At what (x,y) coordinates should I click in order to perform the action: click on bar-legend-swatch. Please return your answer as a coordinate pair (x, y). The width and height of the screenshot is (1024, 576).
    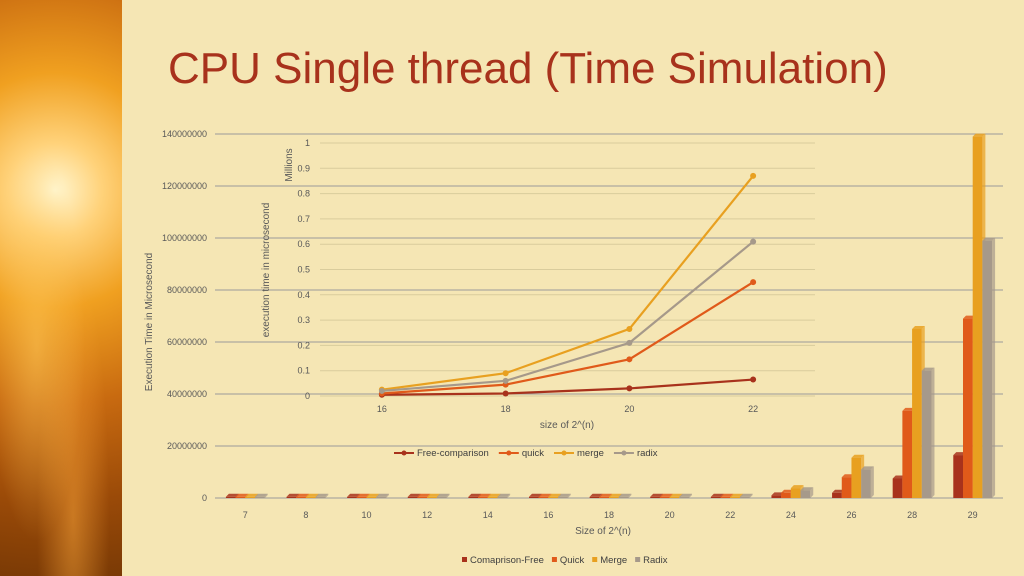
    Looking at the image, I should click on (638, 559).